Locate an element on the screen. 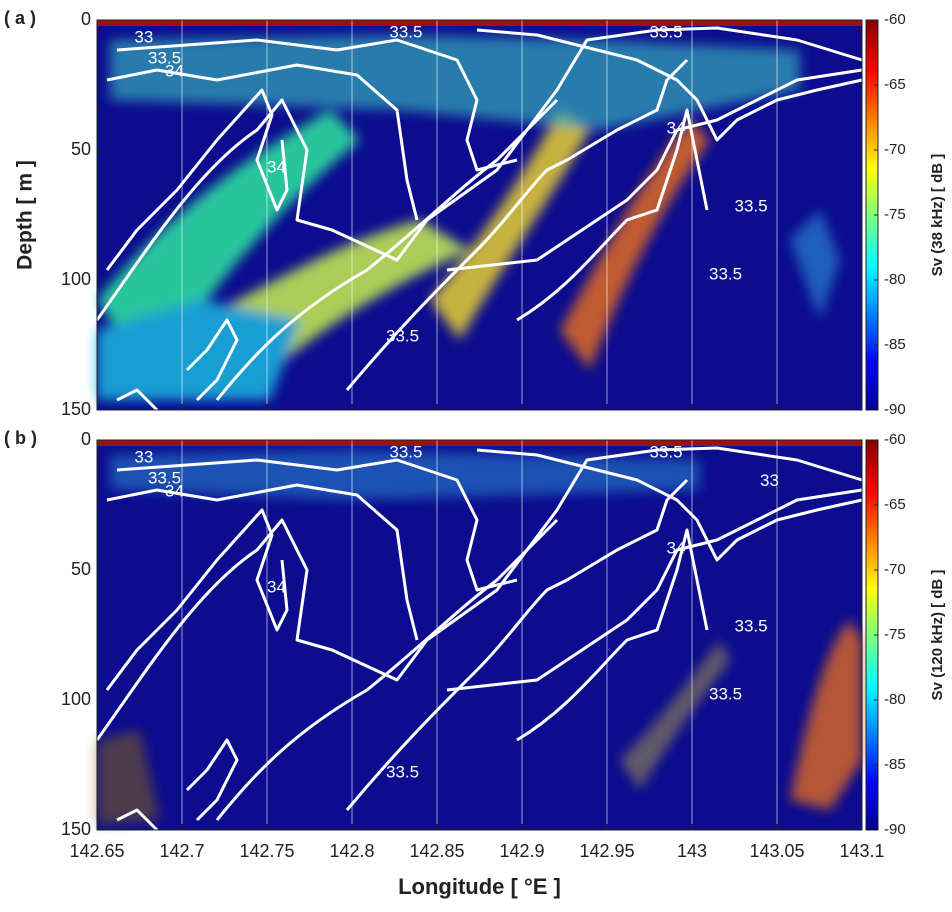 The image size is (952, 912). y-axis-label: Depth [ m ] is located at coordinates (25, 215).